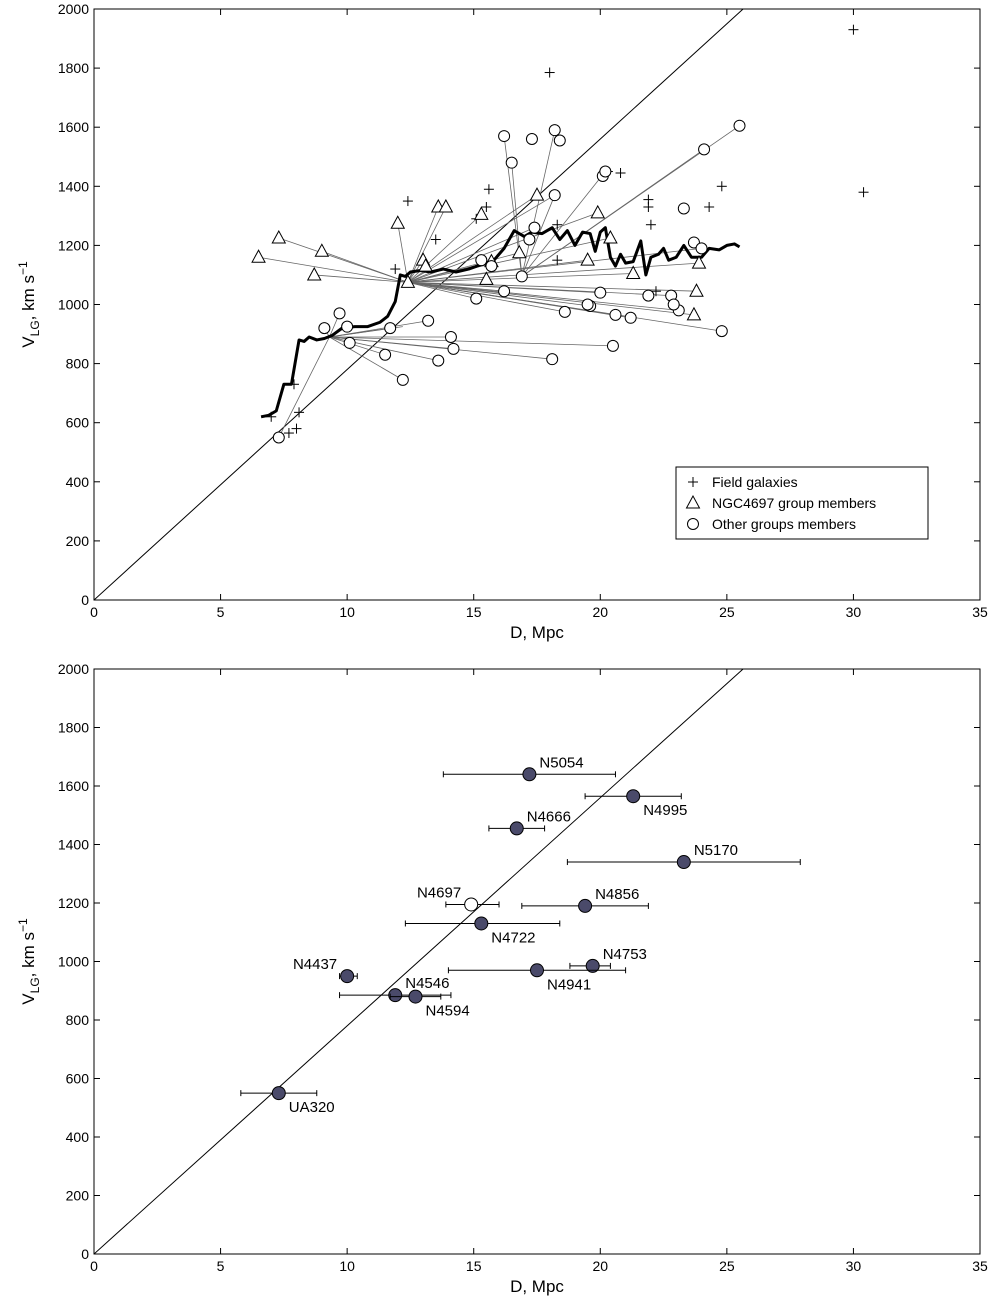 The image size is (990, 1308). I want to click on group-label: N4941, so click(569, 984).